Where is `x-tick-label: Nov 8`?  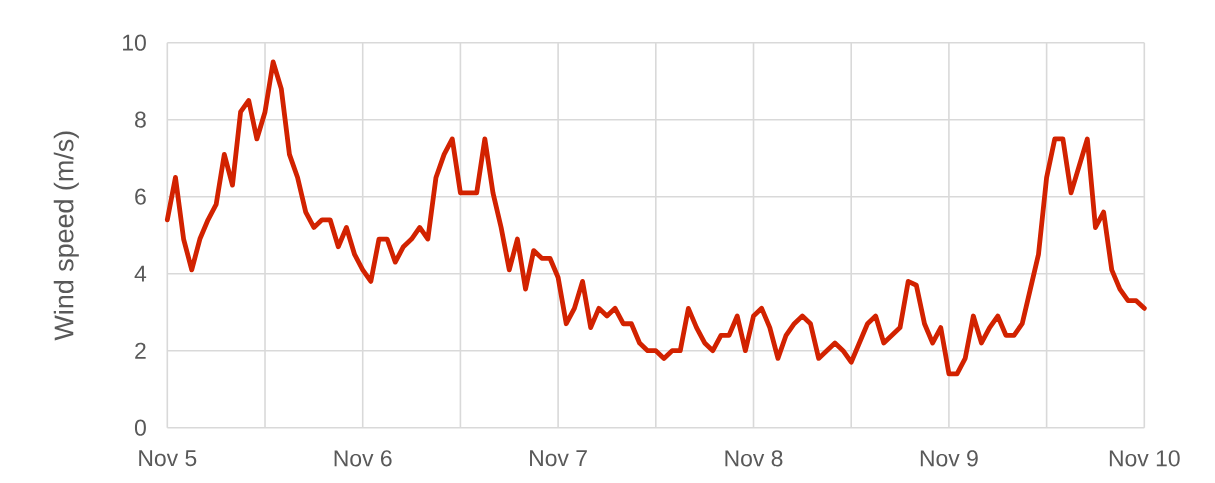
x-tick-label: Nov 8 is located at coordinates (754, 458).